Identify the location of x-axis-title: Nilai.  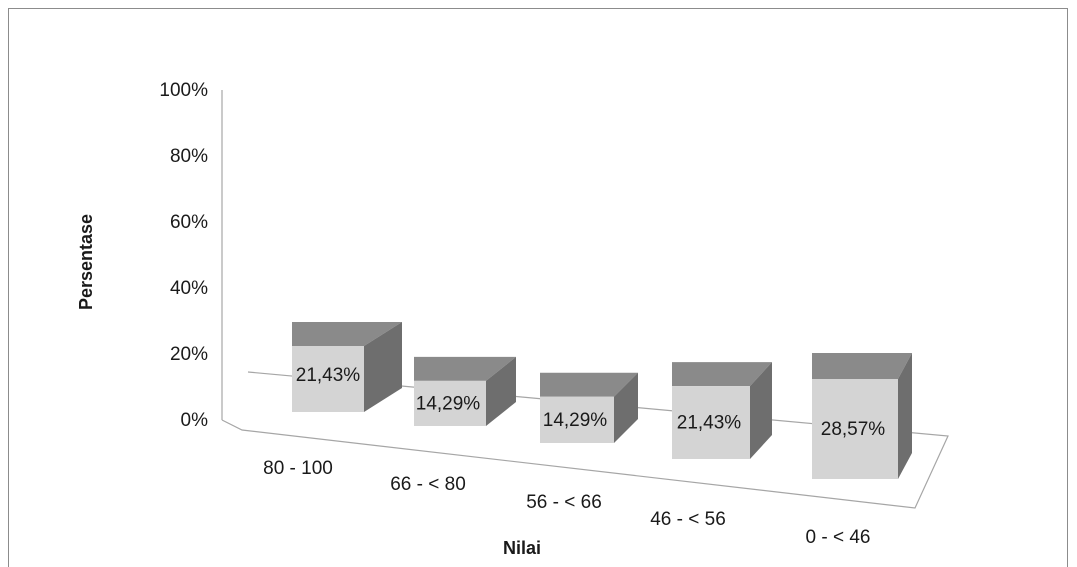
(522, 548).